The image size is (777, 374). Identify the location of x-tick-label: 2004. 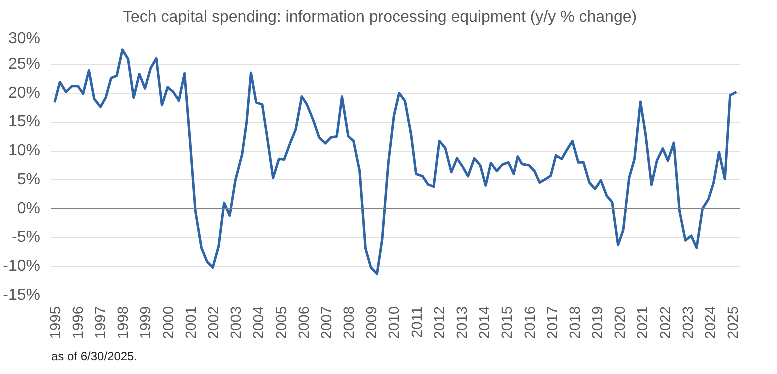
(260, 323).